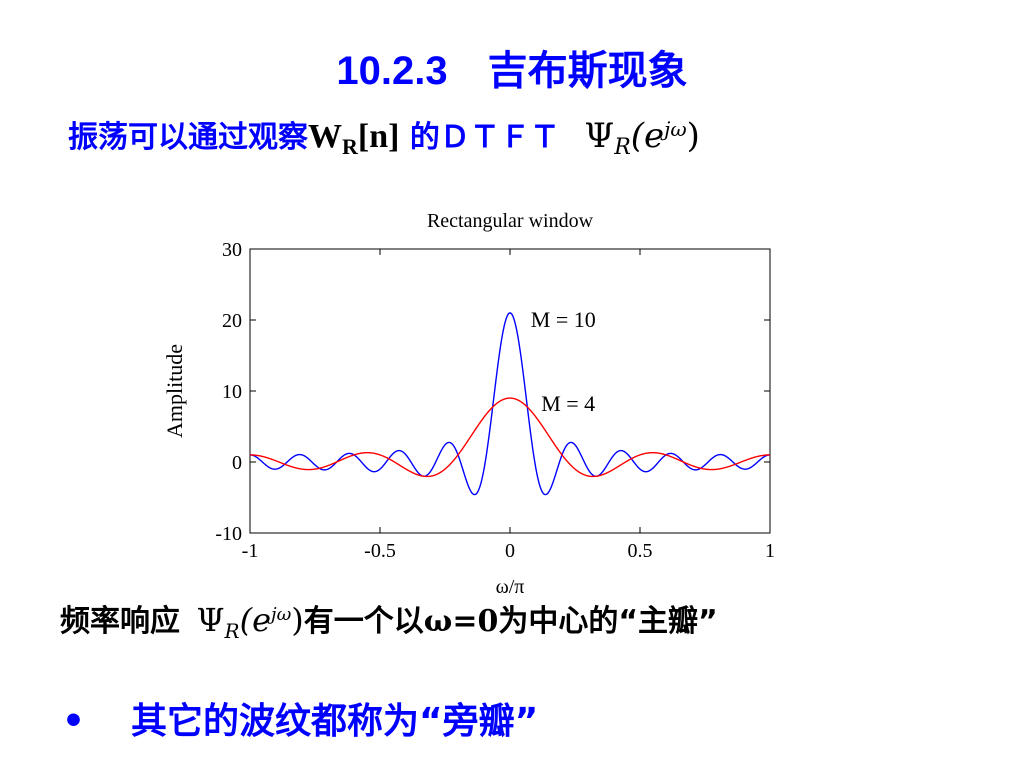 The width and height of the screenshot is (1024, 768). Describe the element at coordinates (563, 319) in the screenshot. I see `series-label-m10: M = 10` at that location.